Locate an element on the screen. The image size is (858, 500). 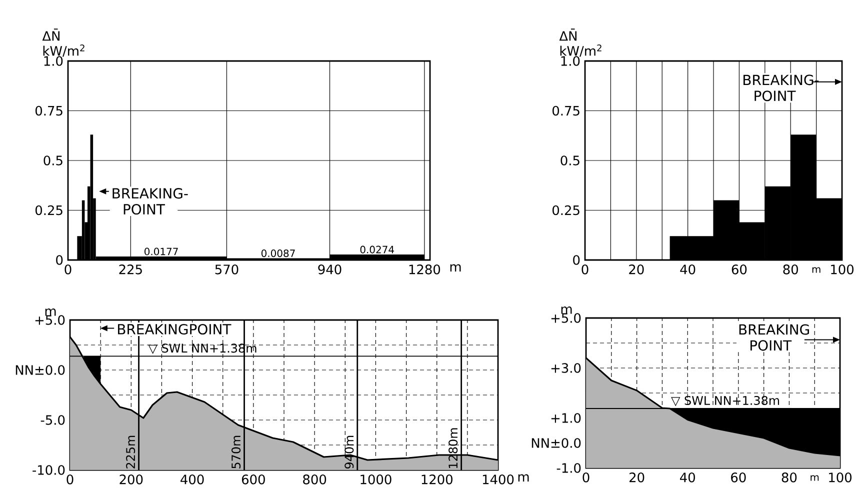
x-tick-label: 1400 is located at coordinates (498, 479).